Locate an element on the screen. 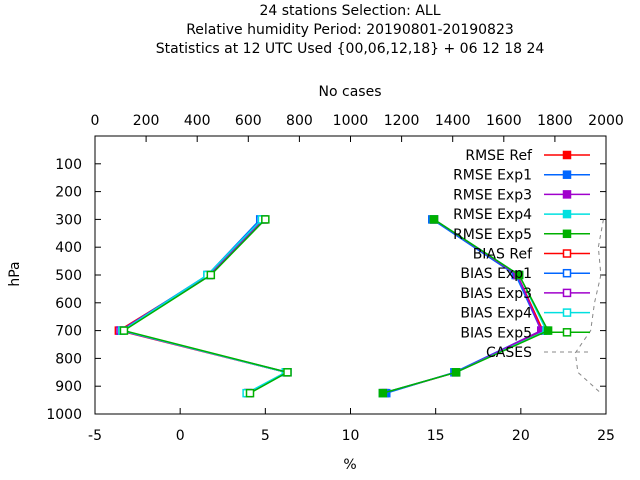 This screenshot has height=480, width=640. cases-line is located at coordinates (589, 306).